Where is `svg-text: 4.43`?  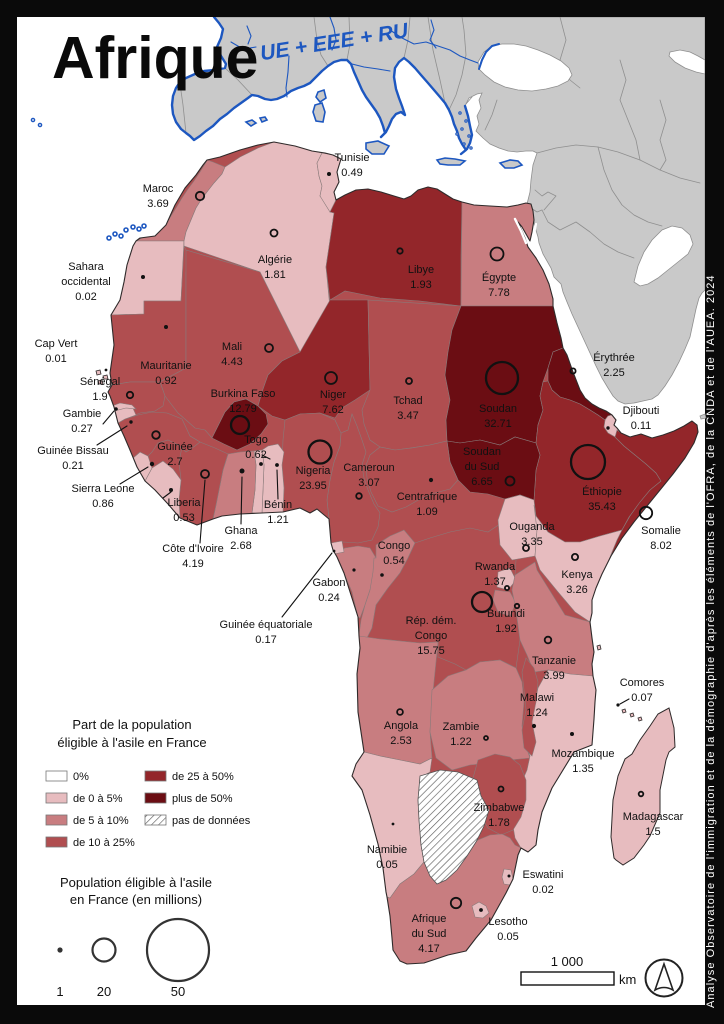
svg-text: 4.43 is located at coordinates (231, 362).